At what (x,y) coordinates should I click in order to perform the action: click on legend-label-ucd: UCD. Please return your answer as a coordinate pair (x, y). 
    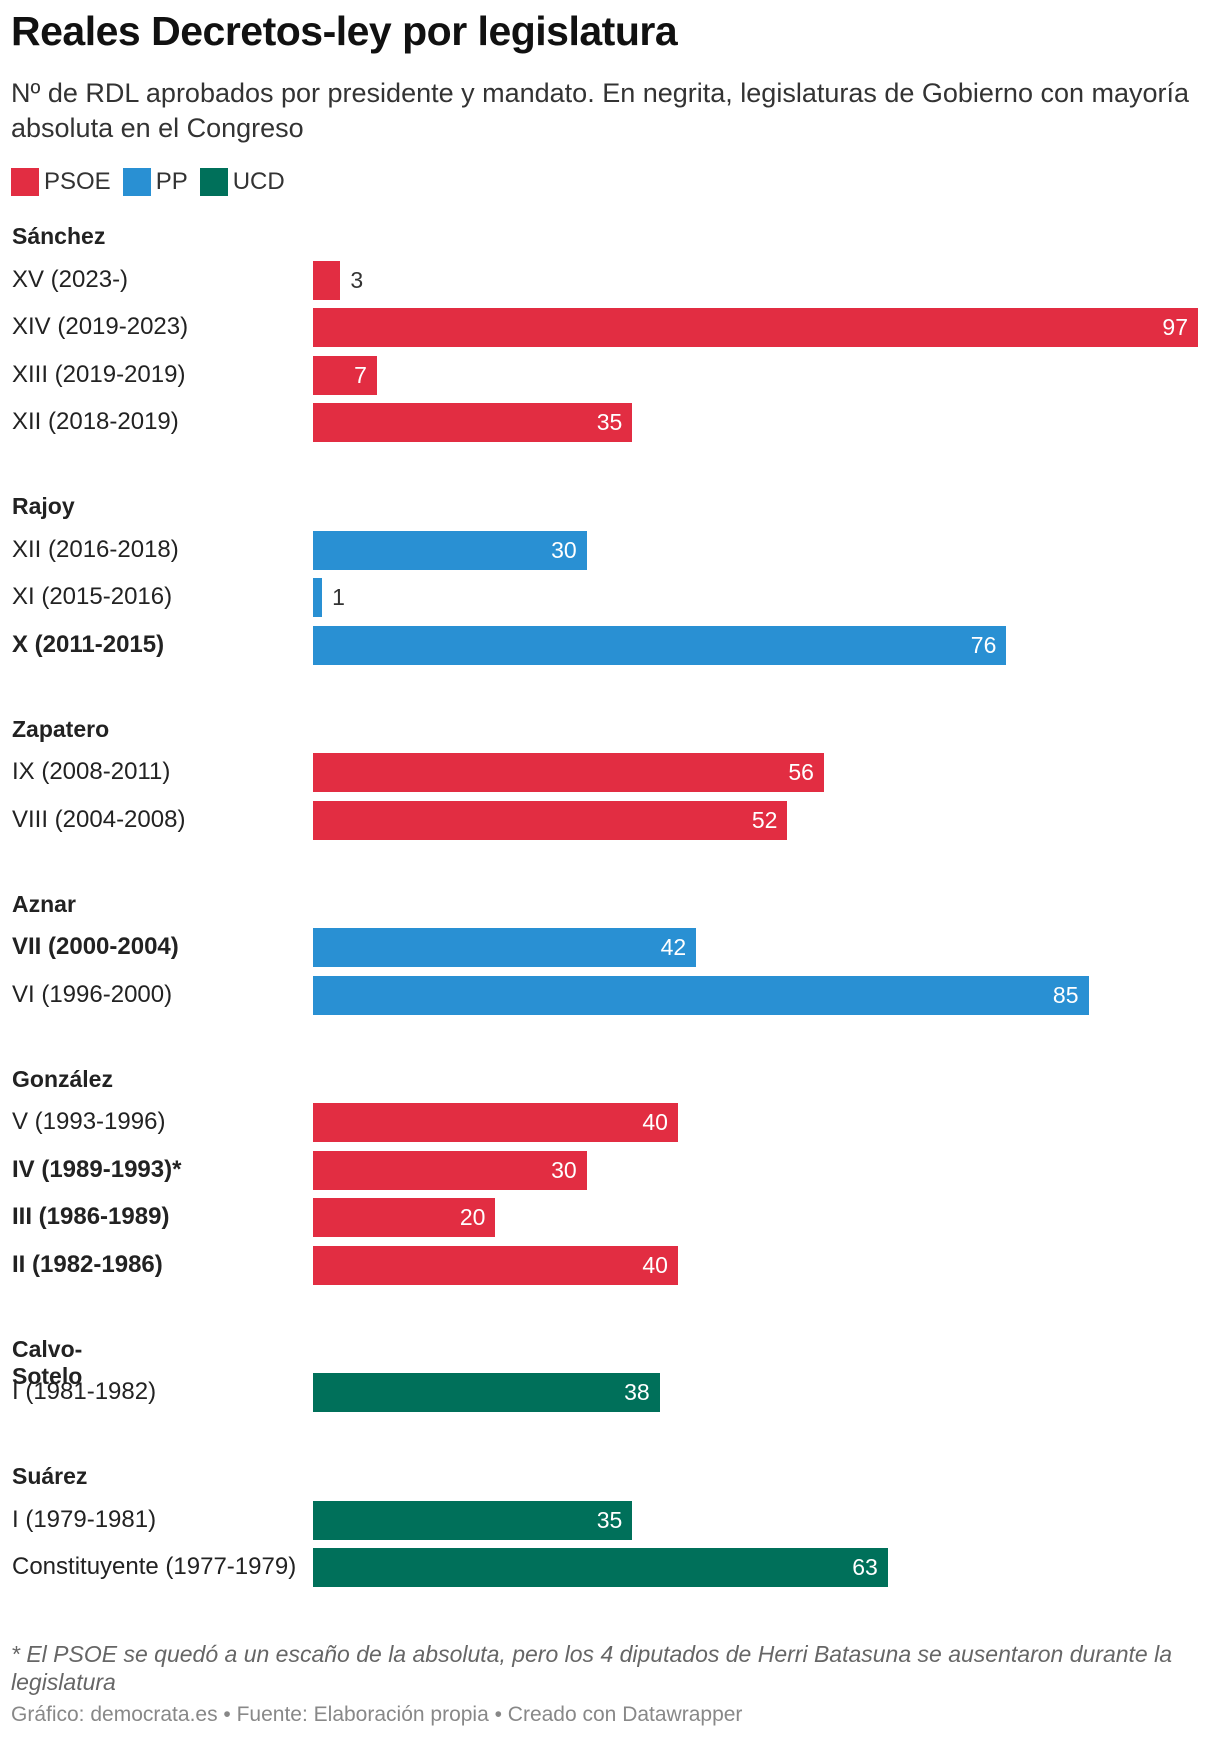
    Looking at the image, I should click on (258, 181).